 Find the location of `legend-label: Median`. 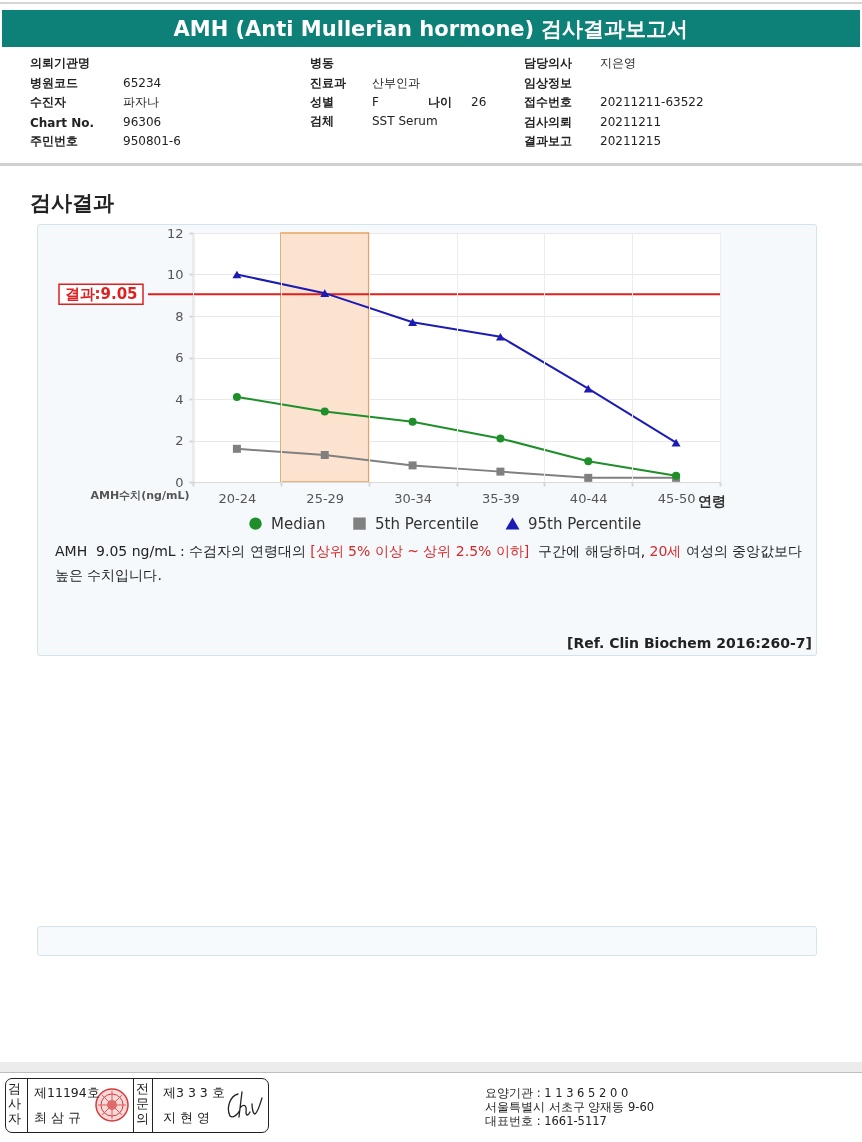

legend-label: Median is located at coordinates (298, 523).